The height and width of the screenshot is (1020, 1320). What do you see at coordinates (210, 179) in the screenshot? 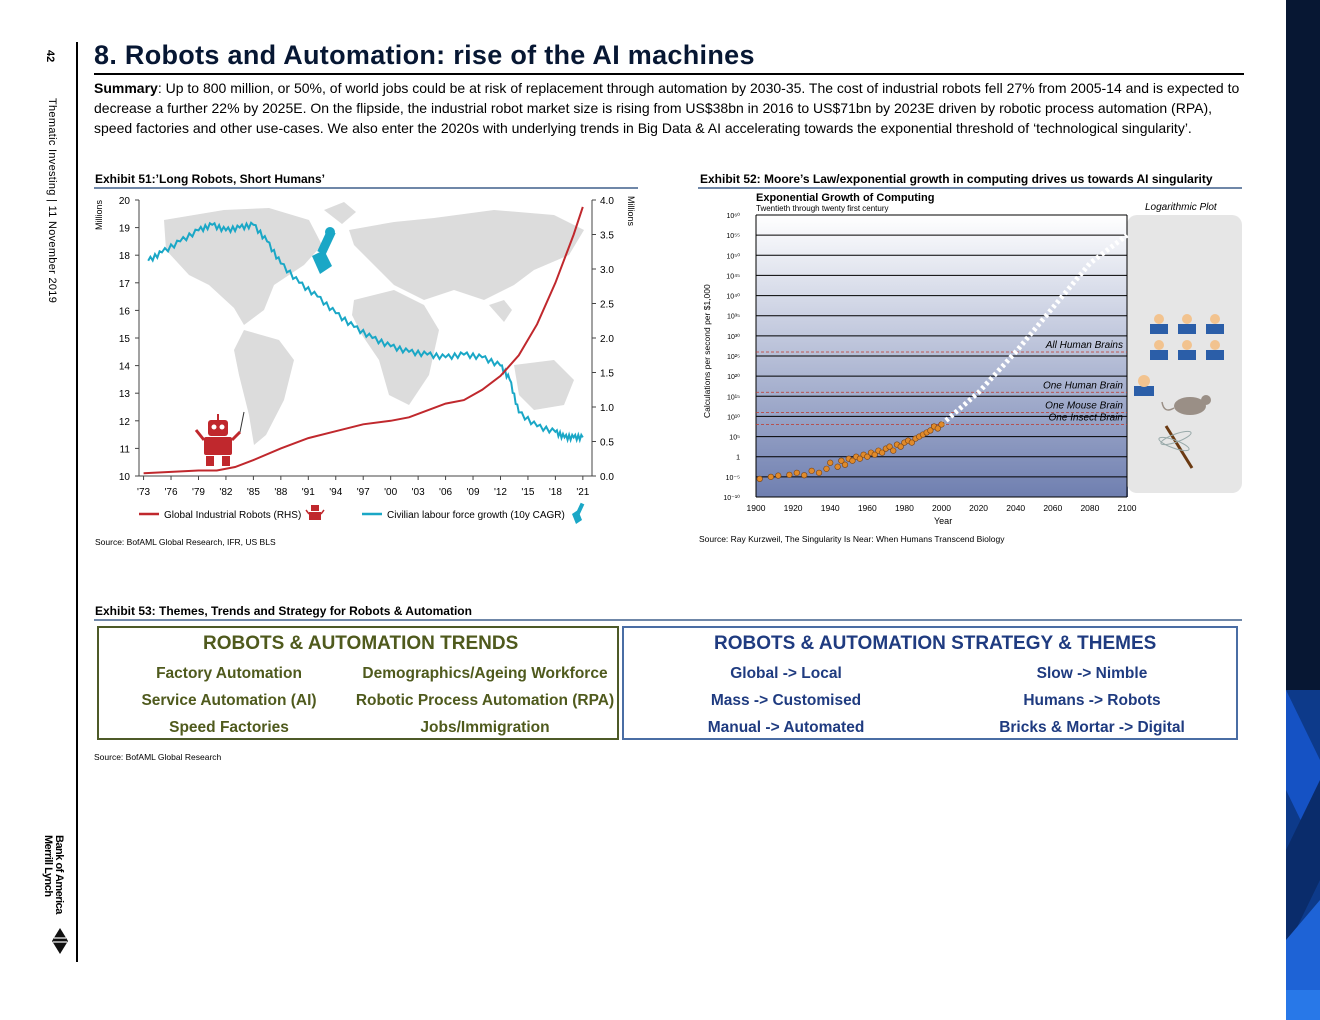
I see `exhibit-51-title: Exhibit 51:’Long Robots, Short Humans’` at bounding box center [210, 179].